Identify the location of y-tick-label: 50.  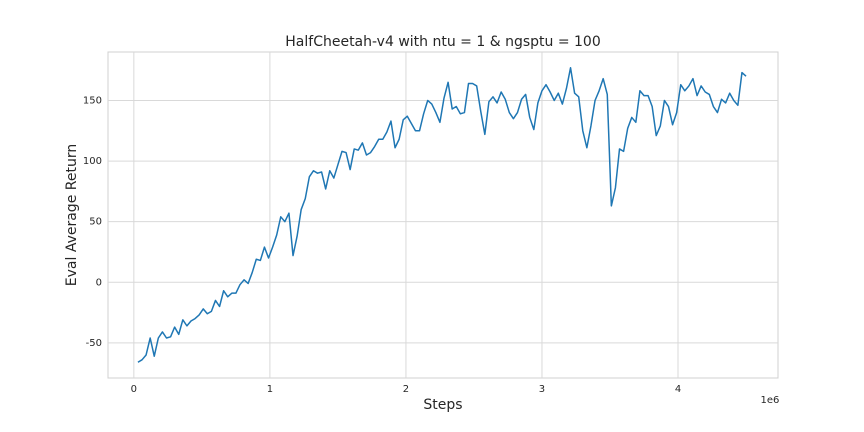
(95, 222).